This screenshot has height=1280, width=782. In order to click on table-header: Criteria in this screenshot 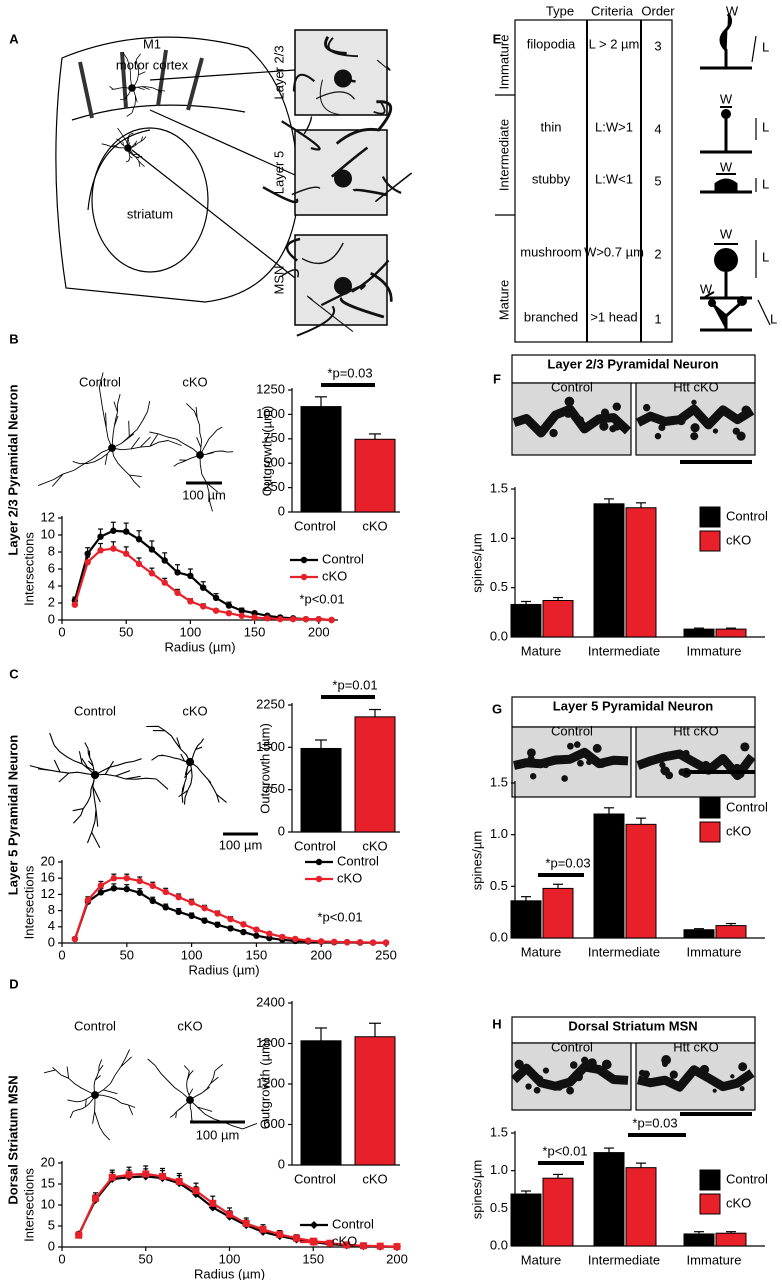, I will do `click(612, 10)`.